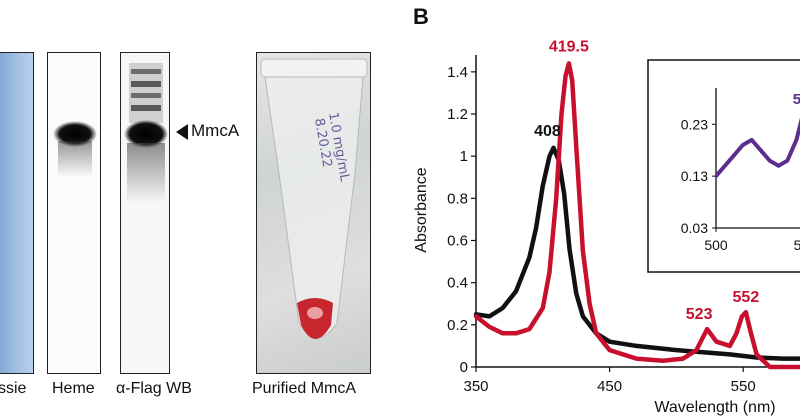 The image size is (800, 419). What do you see at coordinates (547, 131) in the screenshot?
I see `peak-label-408: 408` at bounding box center [547, 131].